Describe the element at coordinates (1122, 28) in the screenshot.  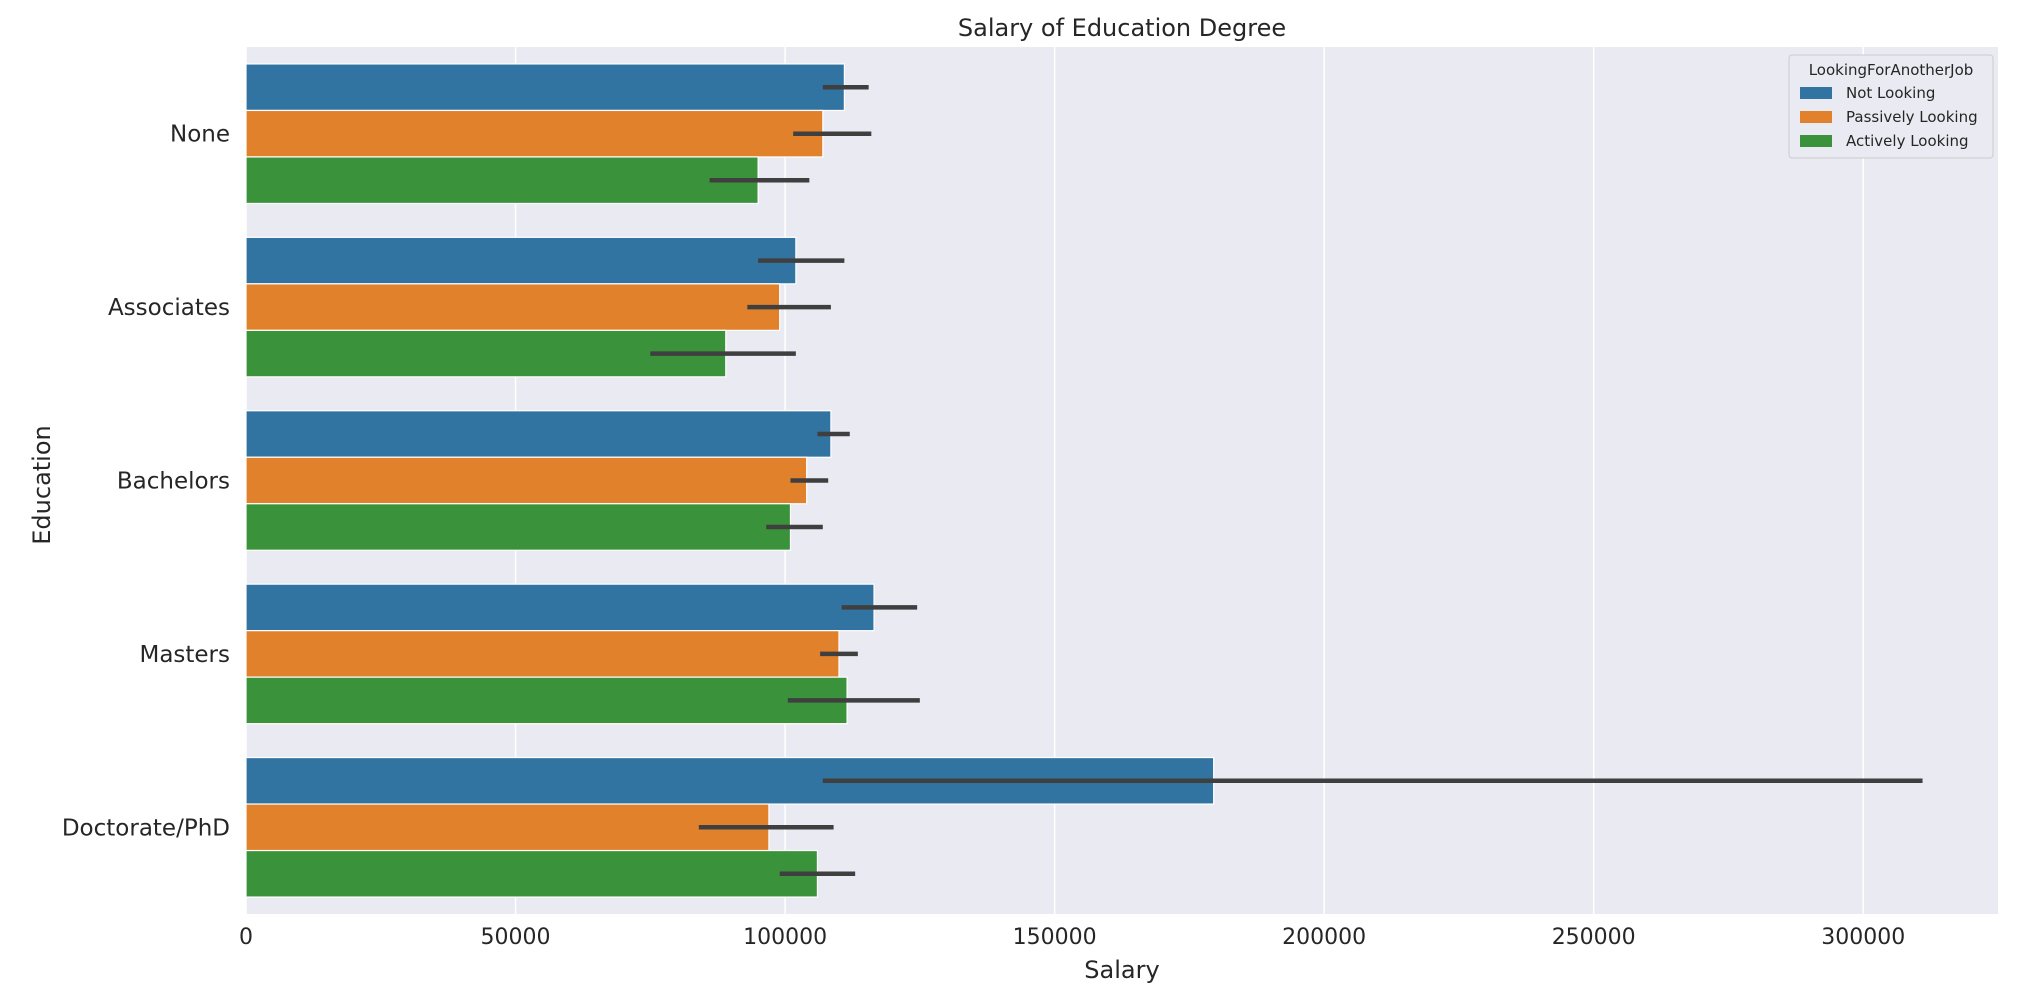
I see `chart-title: Salary of Education Degree` at that location.